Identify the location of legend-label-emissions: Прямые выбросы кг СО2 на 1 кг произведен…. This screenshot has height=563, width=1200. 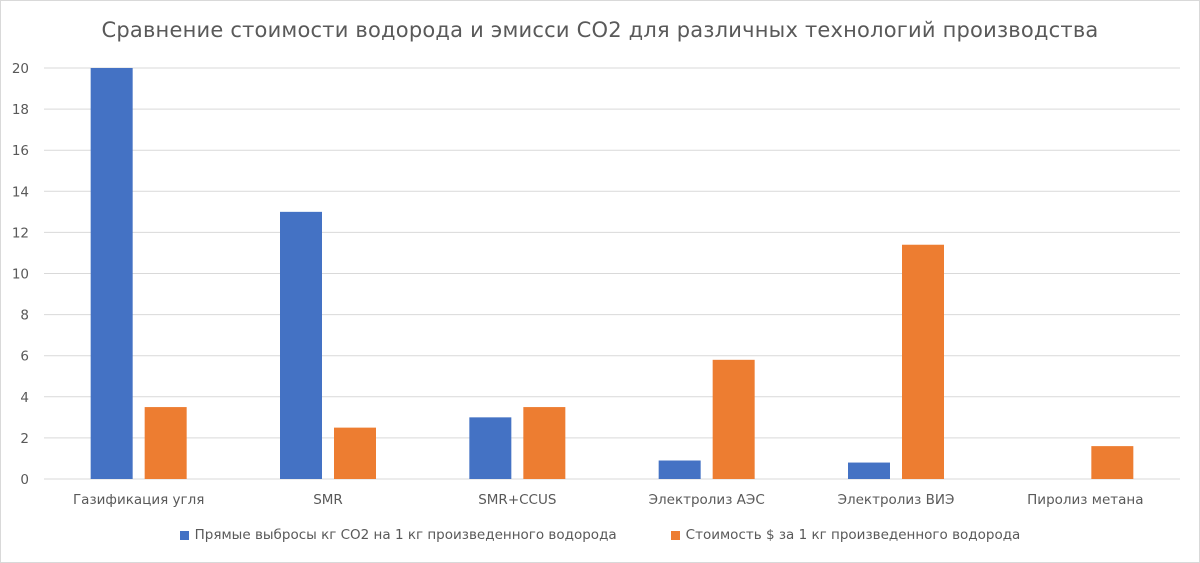
(405, 535).